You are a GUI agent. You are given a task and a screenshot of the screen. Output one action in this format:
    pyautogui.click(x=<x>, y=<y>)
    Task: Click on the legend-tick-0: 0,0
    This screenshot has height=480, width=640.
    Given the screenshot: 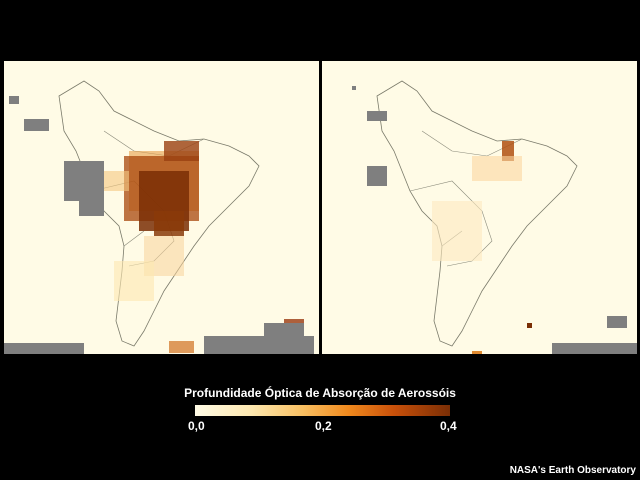 What is the action you would take?
    pyautogui.click(x=196, y=426)
    